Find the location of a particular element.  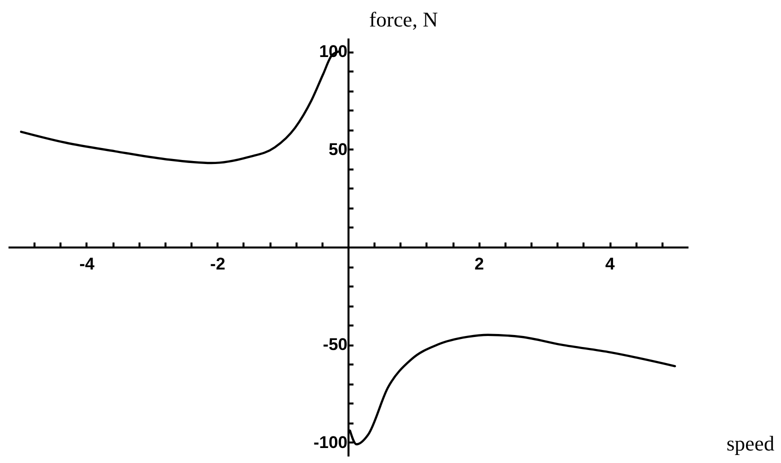

chart-title: force, N is located at coordinates (403, 20).